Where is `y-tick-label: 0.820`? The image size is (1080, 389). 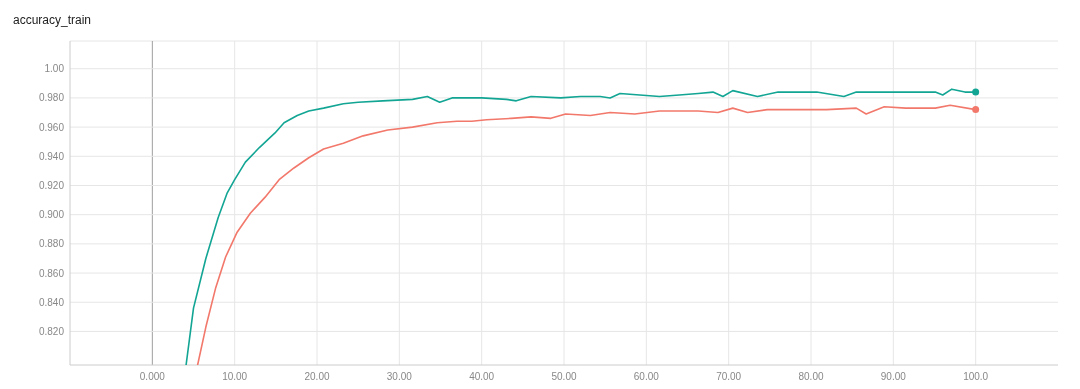 y-tick-label: 0.820 is located at coordinates (51, 331).